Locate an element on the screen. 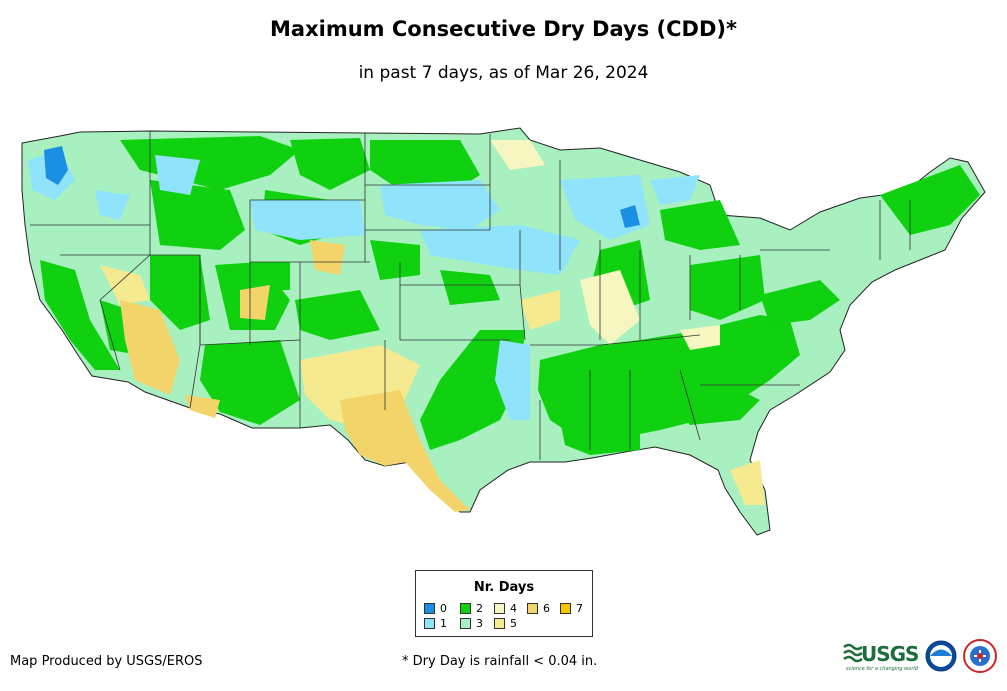 This screenshot has width=1007, height=691. usgs-wave-icon is located at coordinates (853, 653).